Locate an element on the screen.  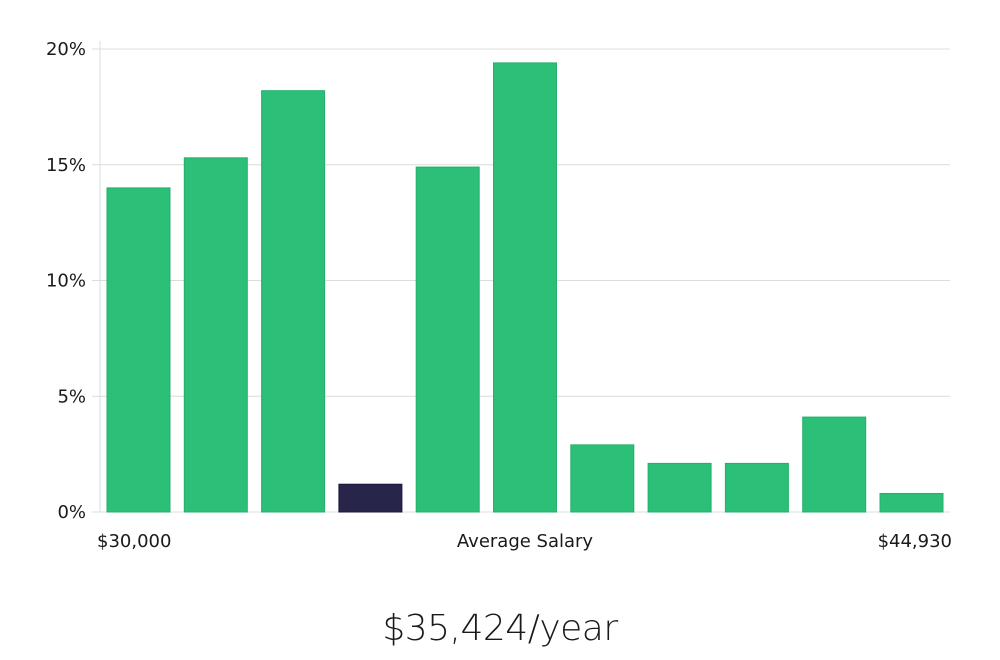
y-axis-ticks: 0% 5% 10% 15% 20% is located at coordinates (66, 281).